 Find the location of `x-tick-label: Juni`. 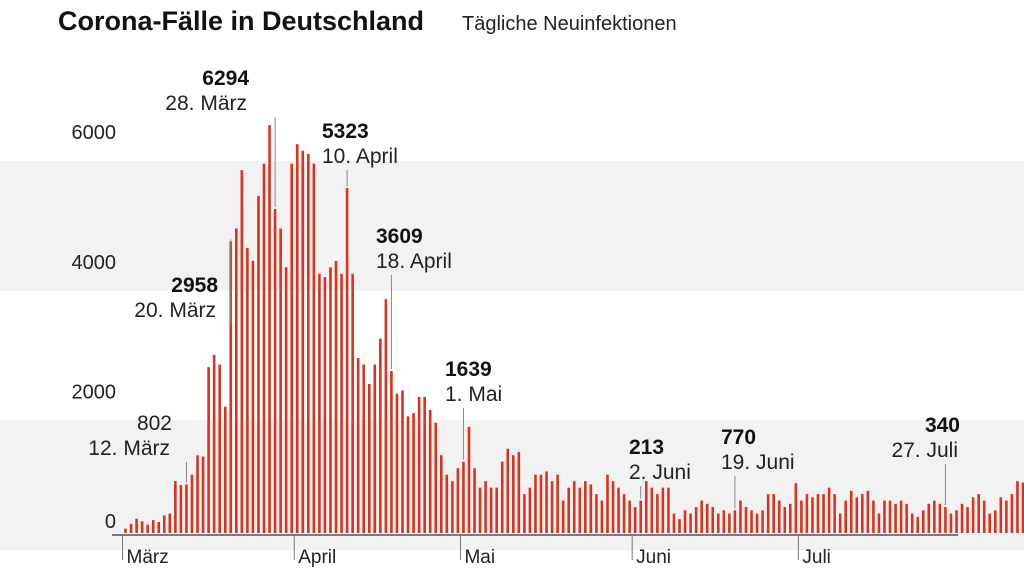

x-tick-label: Juni is located at coordinates (653, 557).